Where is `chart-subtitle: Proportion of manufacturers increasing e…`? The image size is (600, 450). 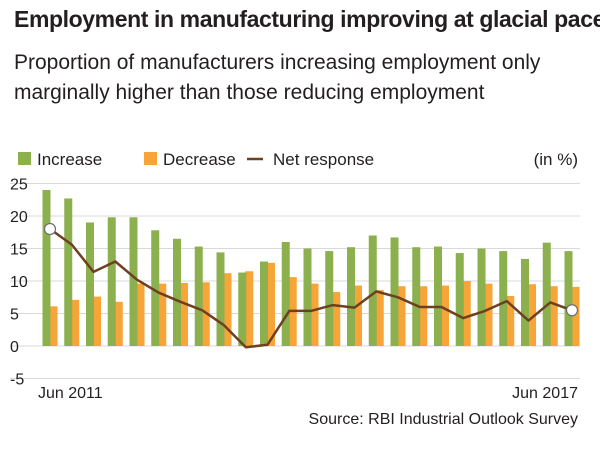 chart-subtitle: Proportion of manufacturers increasing e… is located at coordinates (277, 77).